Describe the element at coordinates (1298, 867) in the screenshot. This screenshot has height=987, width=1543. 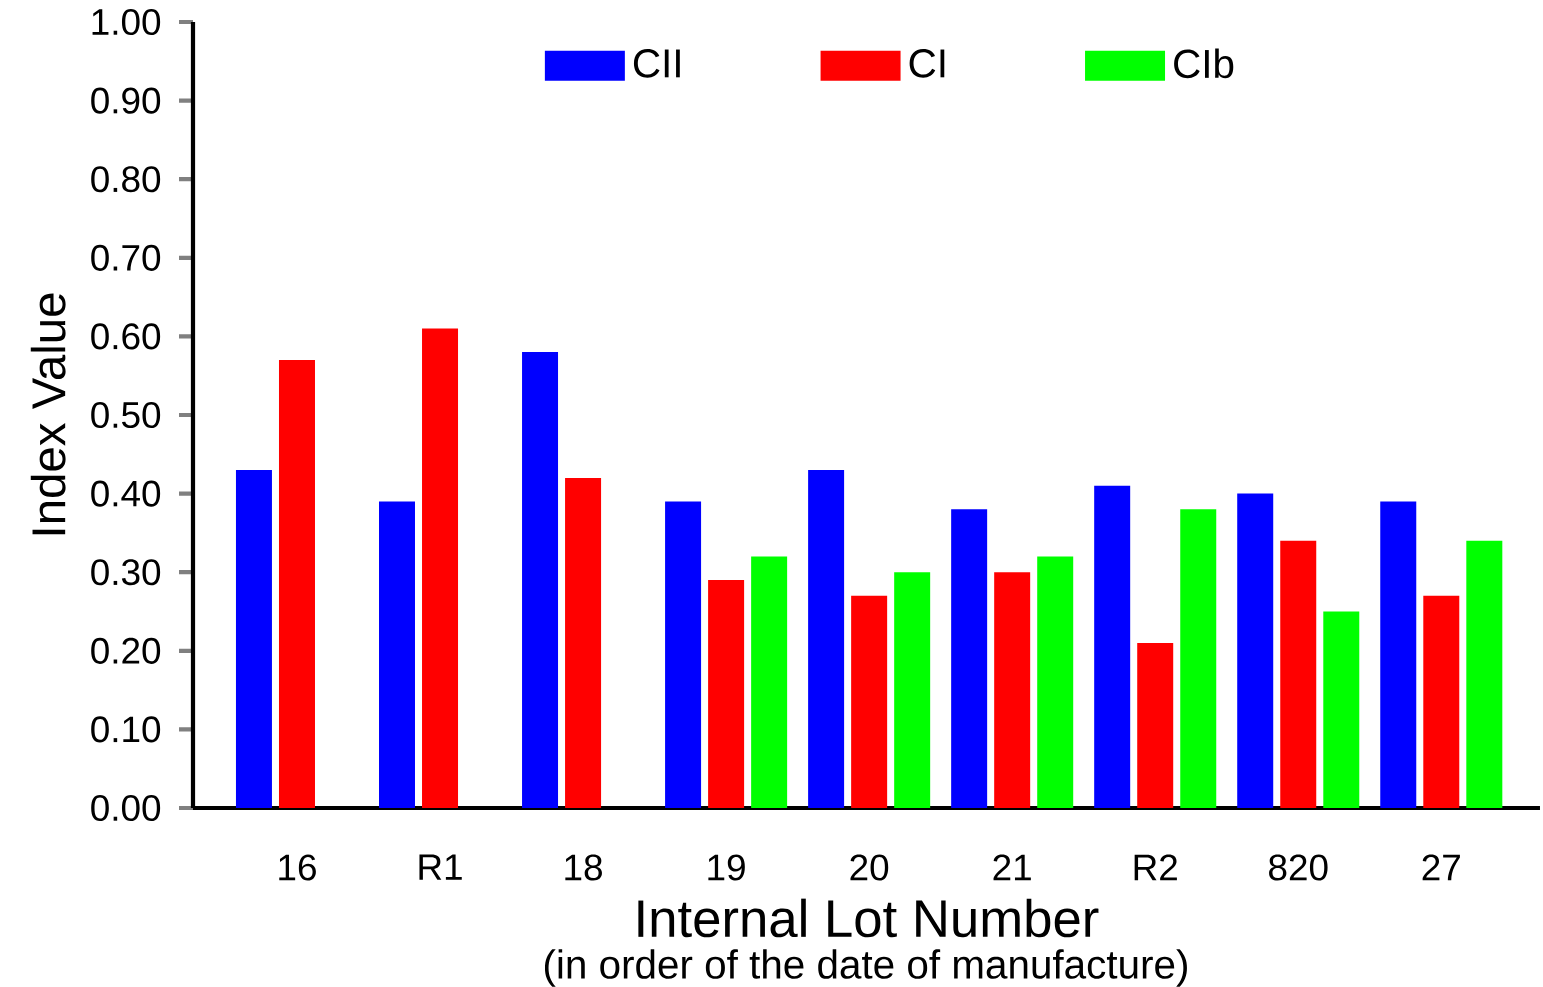
I see `x-tick-label: 820` at that location.